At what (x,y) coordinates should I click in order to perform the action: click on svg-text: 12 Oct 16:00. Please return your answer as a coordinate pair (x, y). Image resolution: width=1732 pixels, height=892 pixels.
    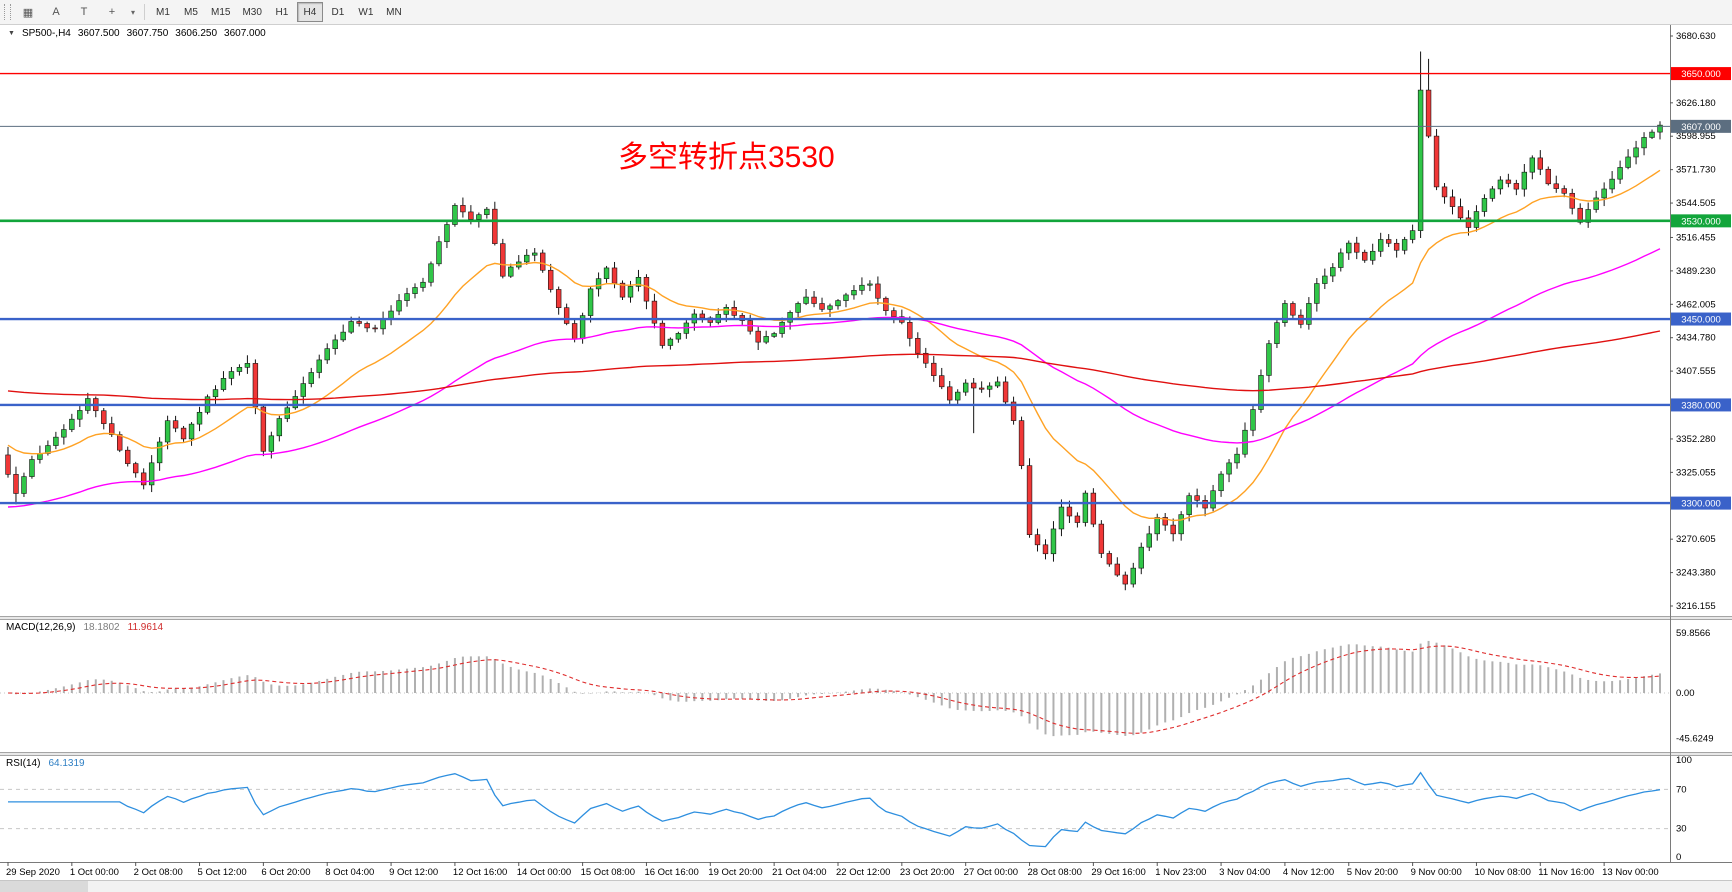
    Looking at the image, I should click on (480, 872).